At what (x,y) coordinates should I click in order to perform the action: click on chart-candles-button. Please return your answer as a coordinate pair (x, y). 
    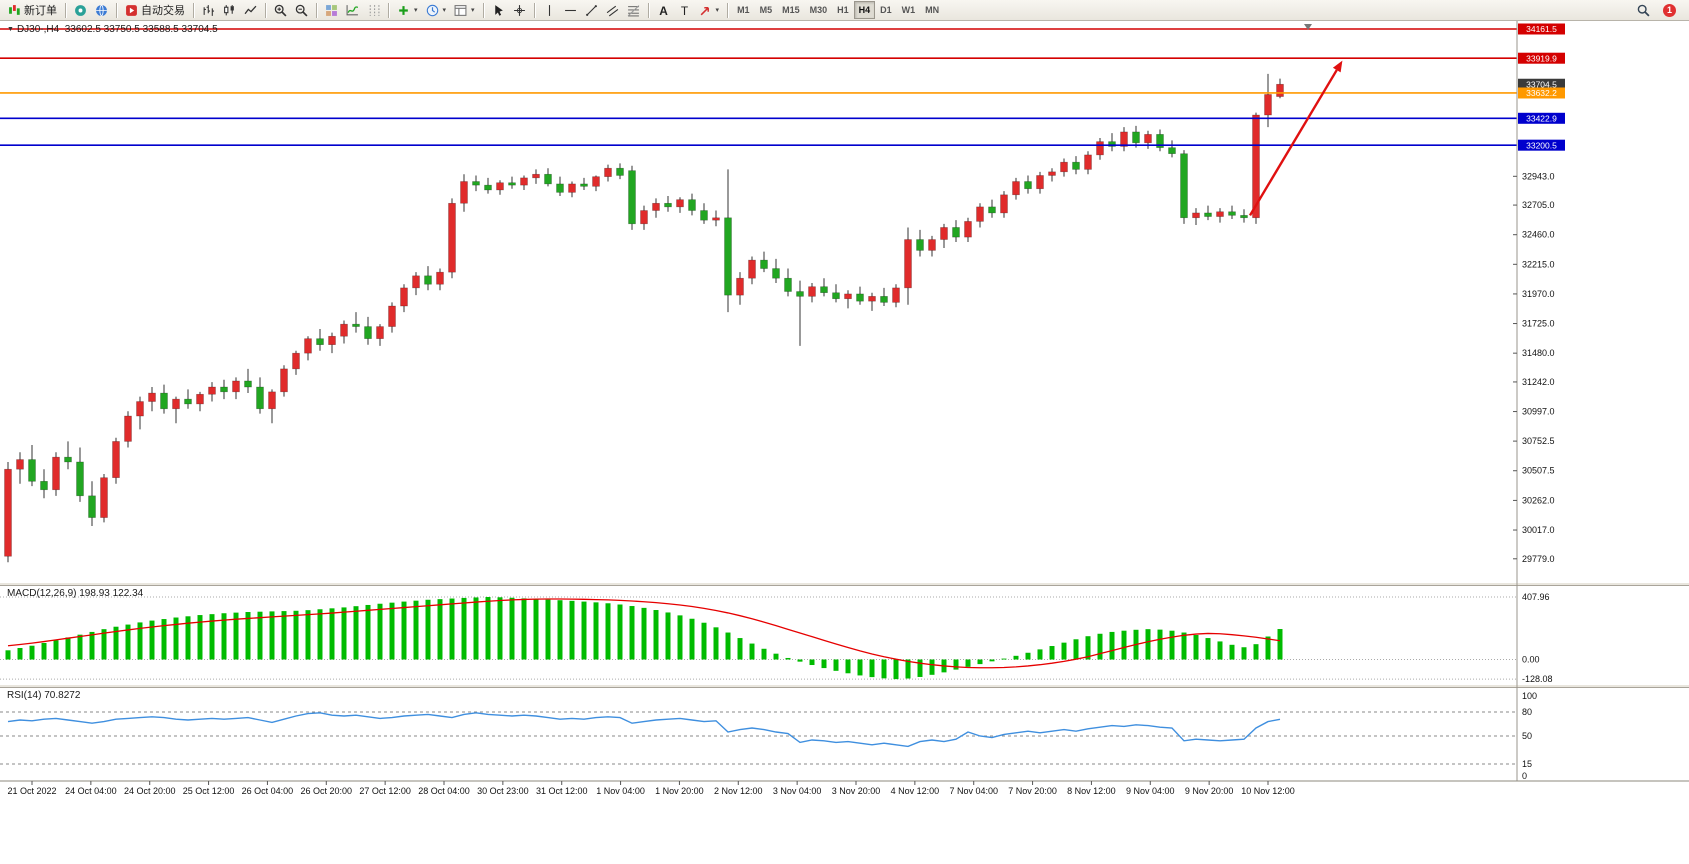
    Looking at the image, I should click on (229, 10).